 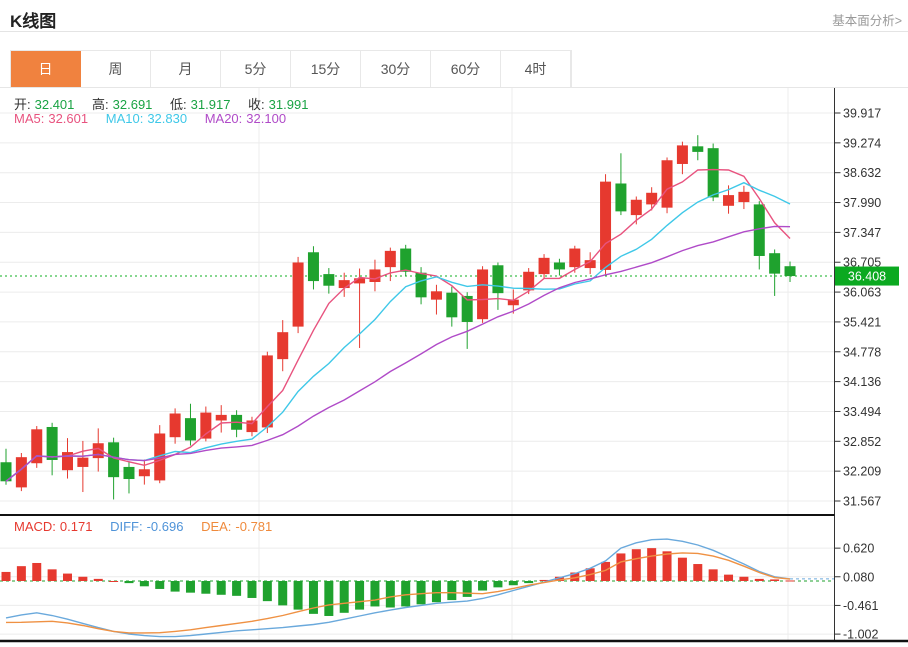 I want to click on price-axis-label: 32.209, so click(x=862, y=472).